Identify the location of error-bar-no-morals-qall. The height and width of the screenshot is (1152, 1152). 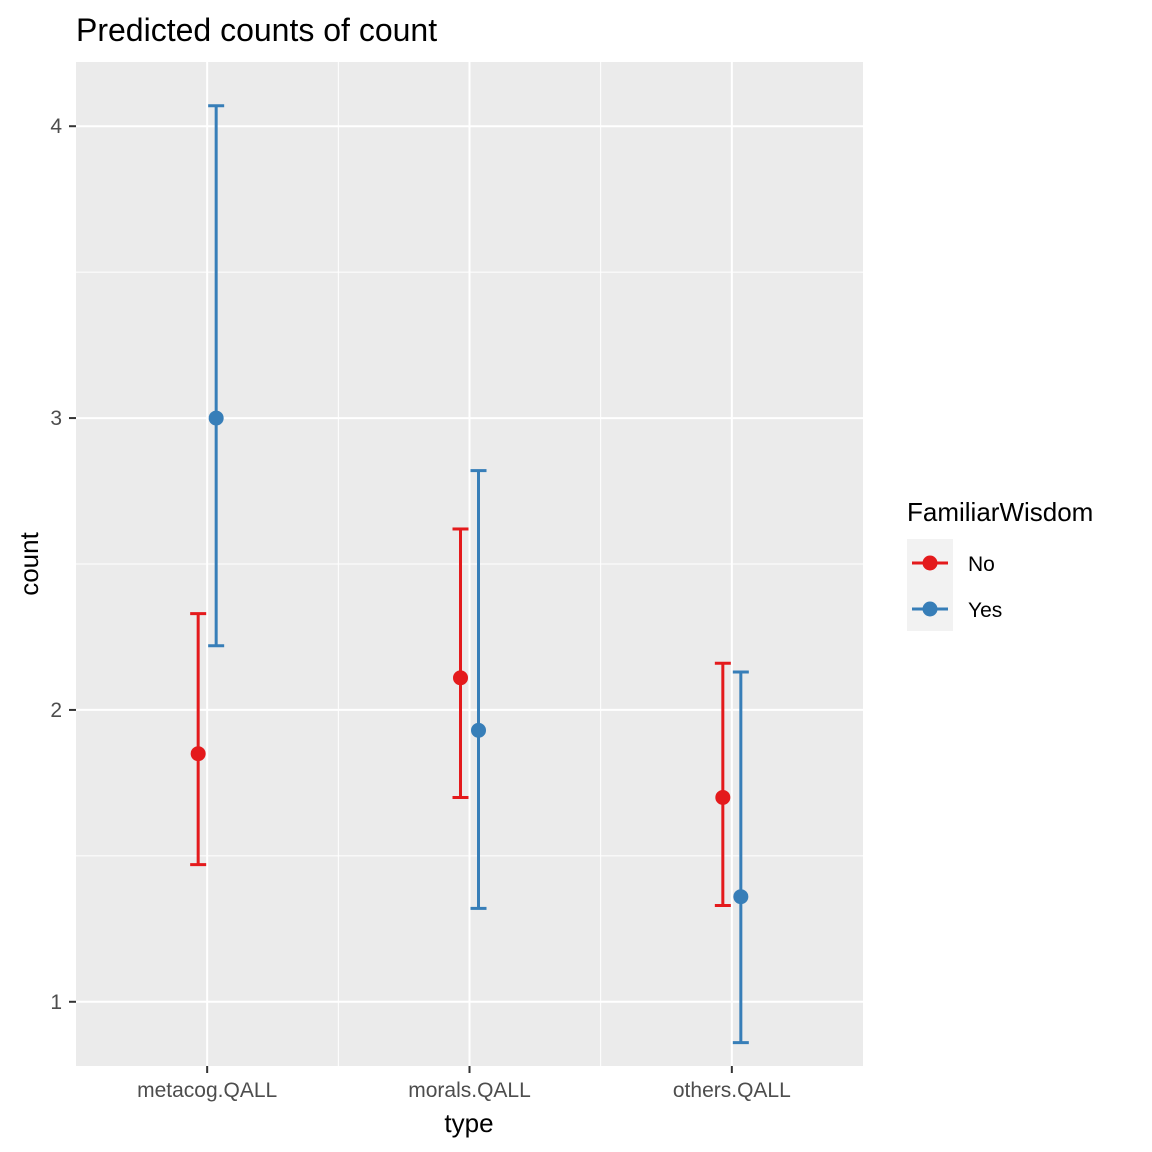
(460, 663).